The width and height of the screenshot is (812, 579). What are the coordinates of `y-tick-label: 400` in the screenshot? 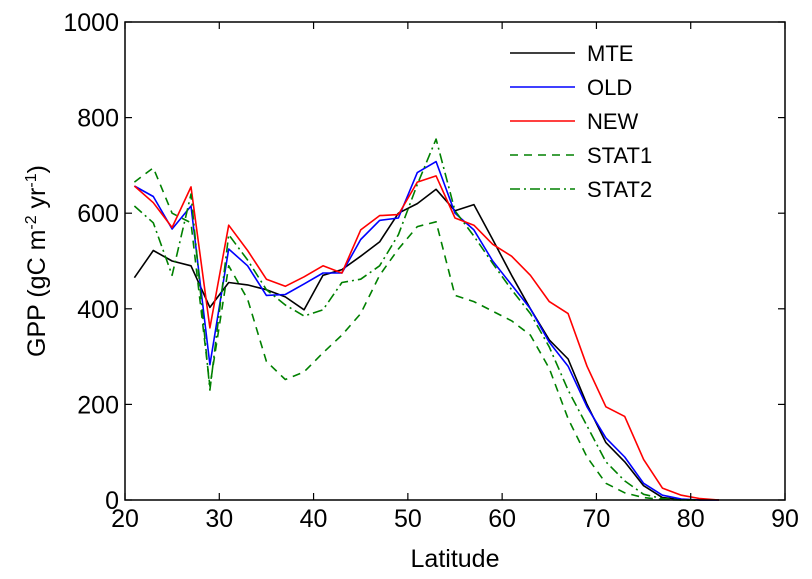 It's located at (98, 310).